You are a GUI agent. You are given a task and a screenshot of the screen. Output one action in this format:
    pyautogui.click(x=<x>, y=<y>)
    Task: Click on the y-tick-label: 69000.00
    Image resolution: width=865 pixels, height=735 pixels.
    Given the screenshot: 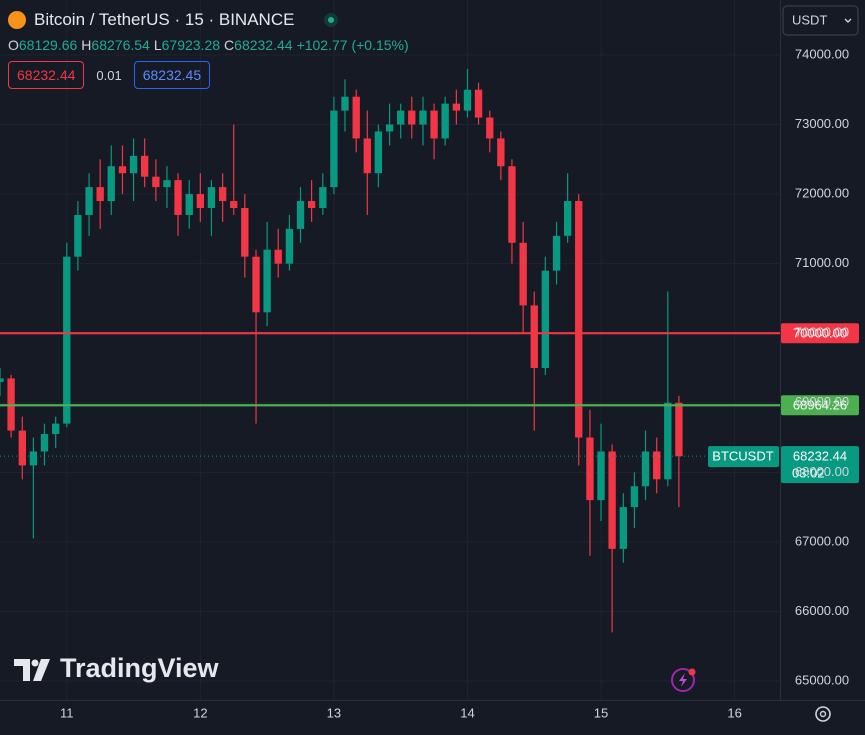 What is the action you would take?
    pyautogui.click(x=822, y=401)
    